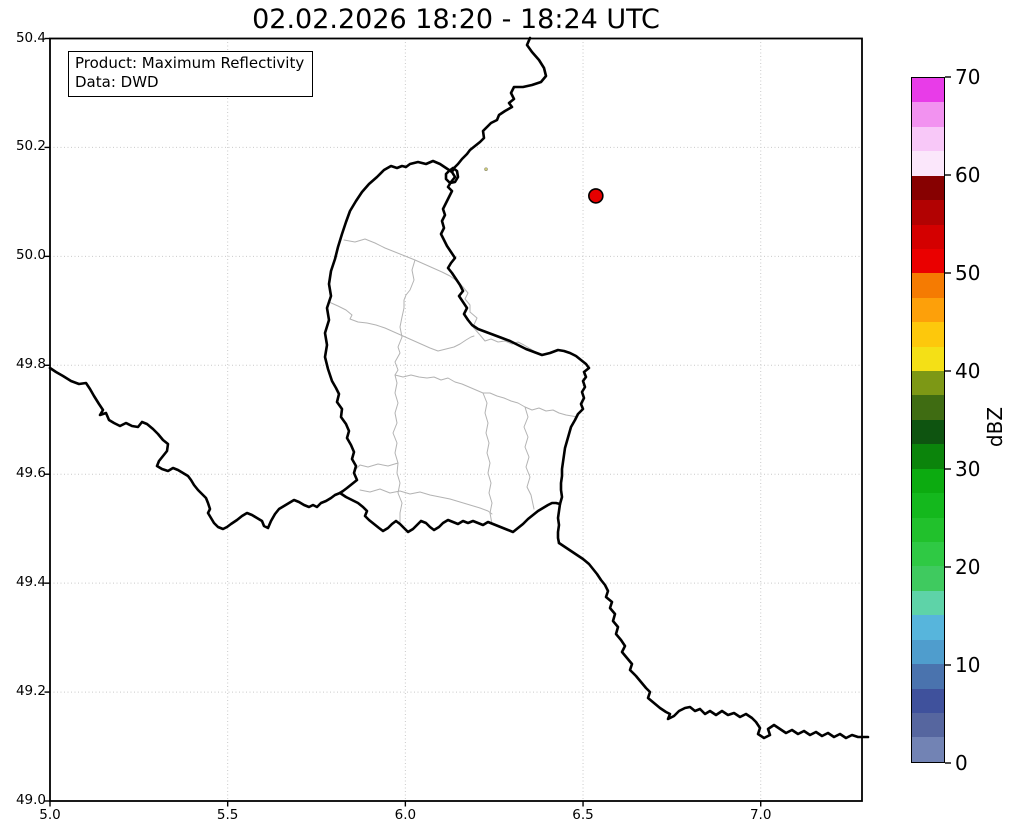 Image resolution: width=1023 pixels, height=834 pixels. I want to click on y-tick-label: 49.2, so click(30, 691).